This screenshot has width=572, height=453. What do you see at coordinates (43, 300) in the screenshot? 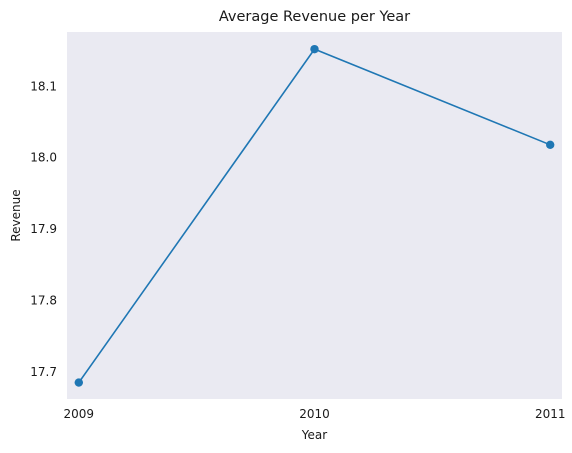
I see `y-tick-label: 17.8` at bounding box center [43, 300].